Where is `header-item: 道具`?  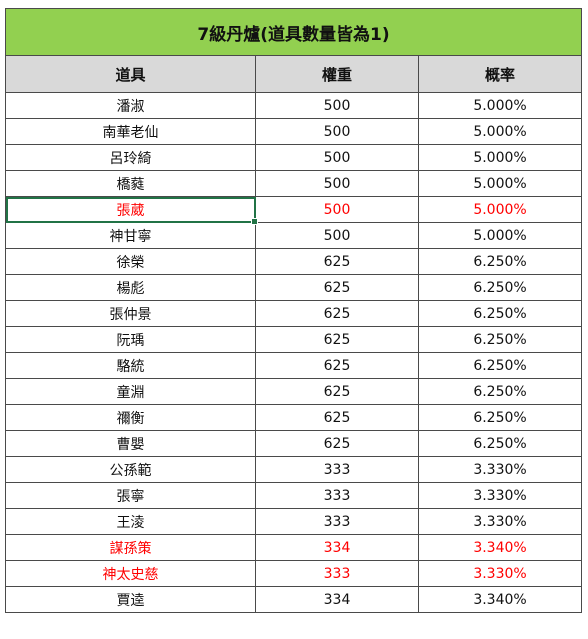
header-item: 道具 is located at coordinates (131, 74).